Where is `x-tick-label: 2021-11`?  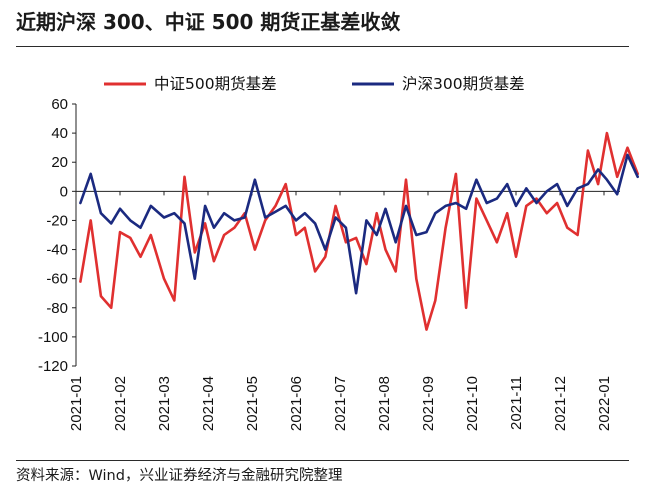 x-tick-label: 2021-11 is located at coordinates (516, 403).